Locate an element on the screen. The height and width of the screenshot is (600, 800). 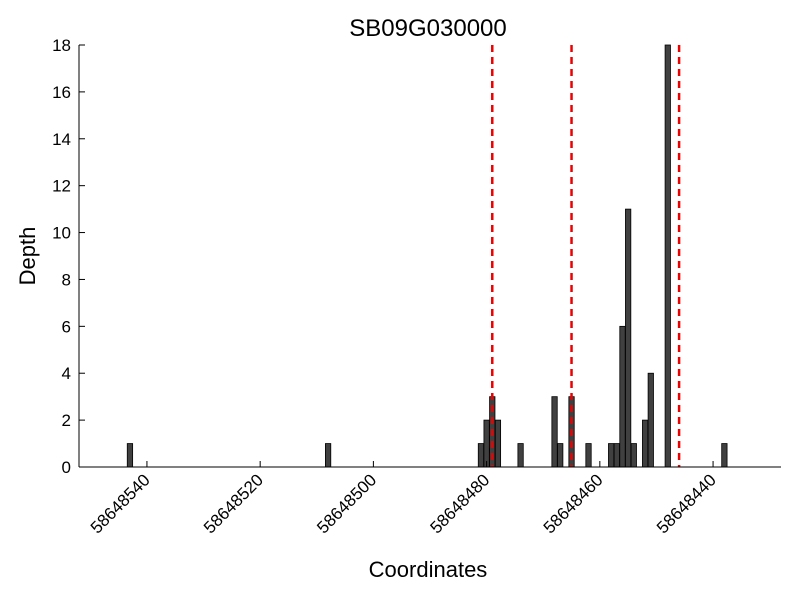
x-tick-label: 58648540 is located at coordinates (120, 503).